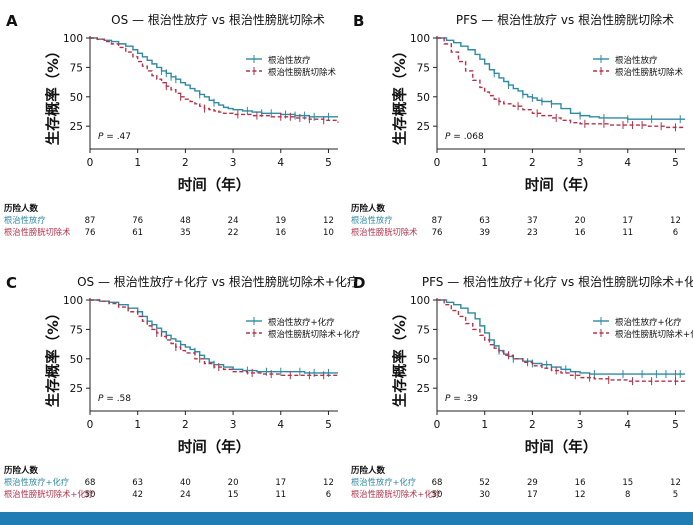  What do you see at coordinates (464, 137) in the screenshot?
I see `p-value-label: P = .068` at bounding box center [464, 137].